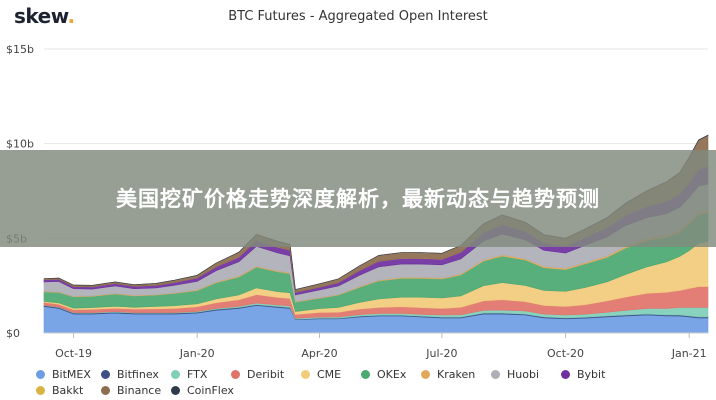 This screenshot has height=400, width=716. Describe the element at coordinates (366, 390) in the screenshot. I see `legend-row: Bakkt Binance CoinFlex` at that location.